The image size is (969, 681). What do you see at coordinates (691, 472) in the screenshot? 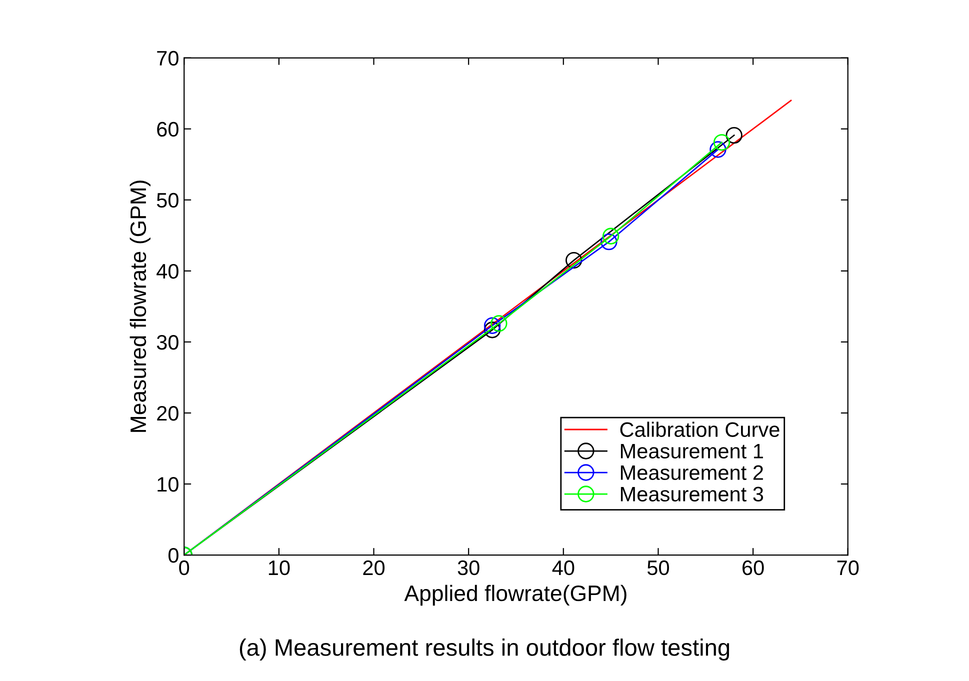
I see `legend-label: Measurement 2` at bounding box center [691, 472].